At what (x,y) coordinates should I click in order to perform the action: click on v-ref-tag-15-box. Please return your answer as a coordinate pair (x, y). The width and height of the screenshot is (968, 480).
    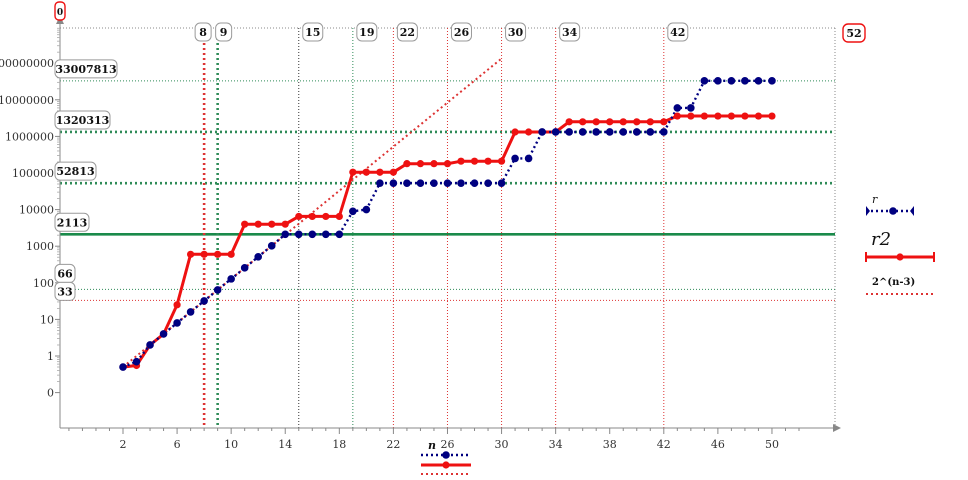
    Looking at the image, I should click on (313, 32).